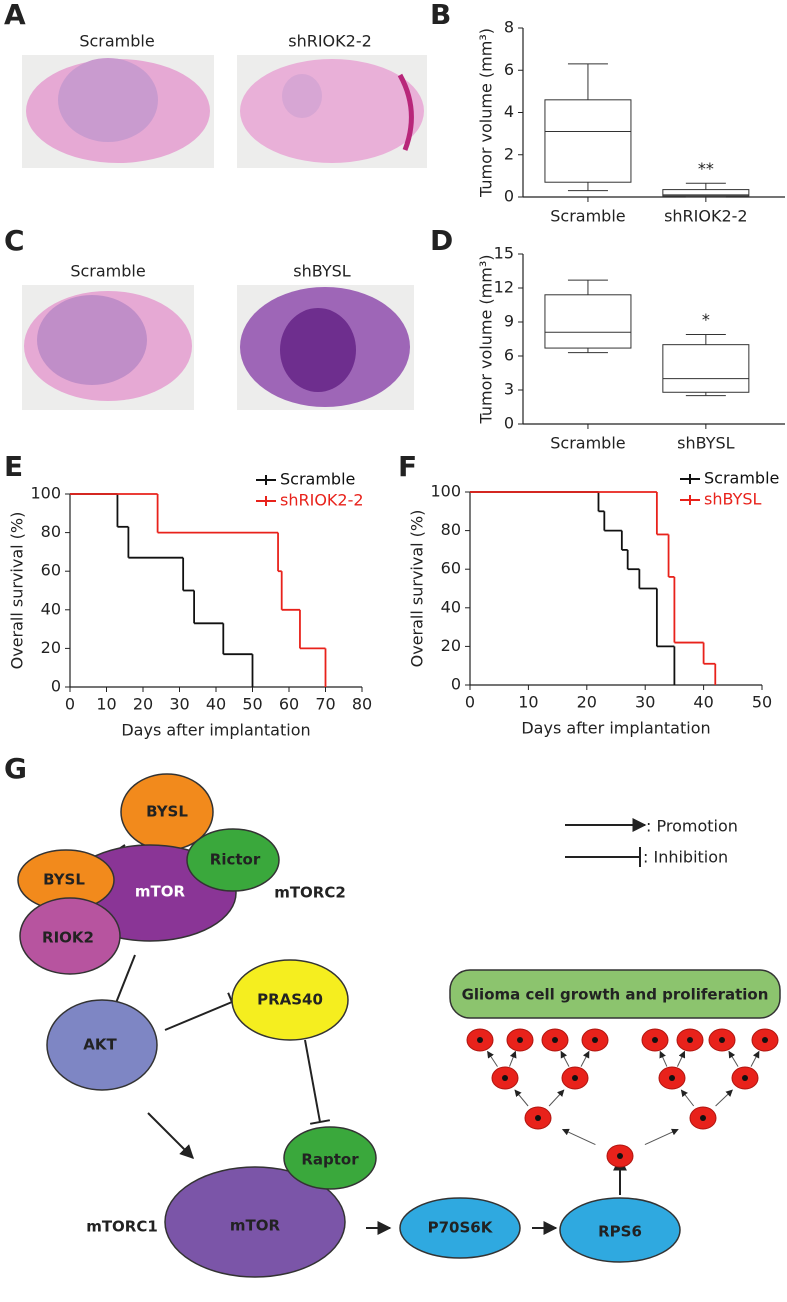 The width and height of the screenshot is (787, 1302). I want to click on node-label: PRAS40, so click(290, 1000).